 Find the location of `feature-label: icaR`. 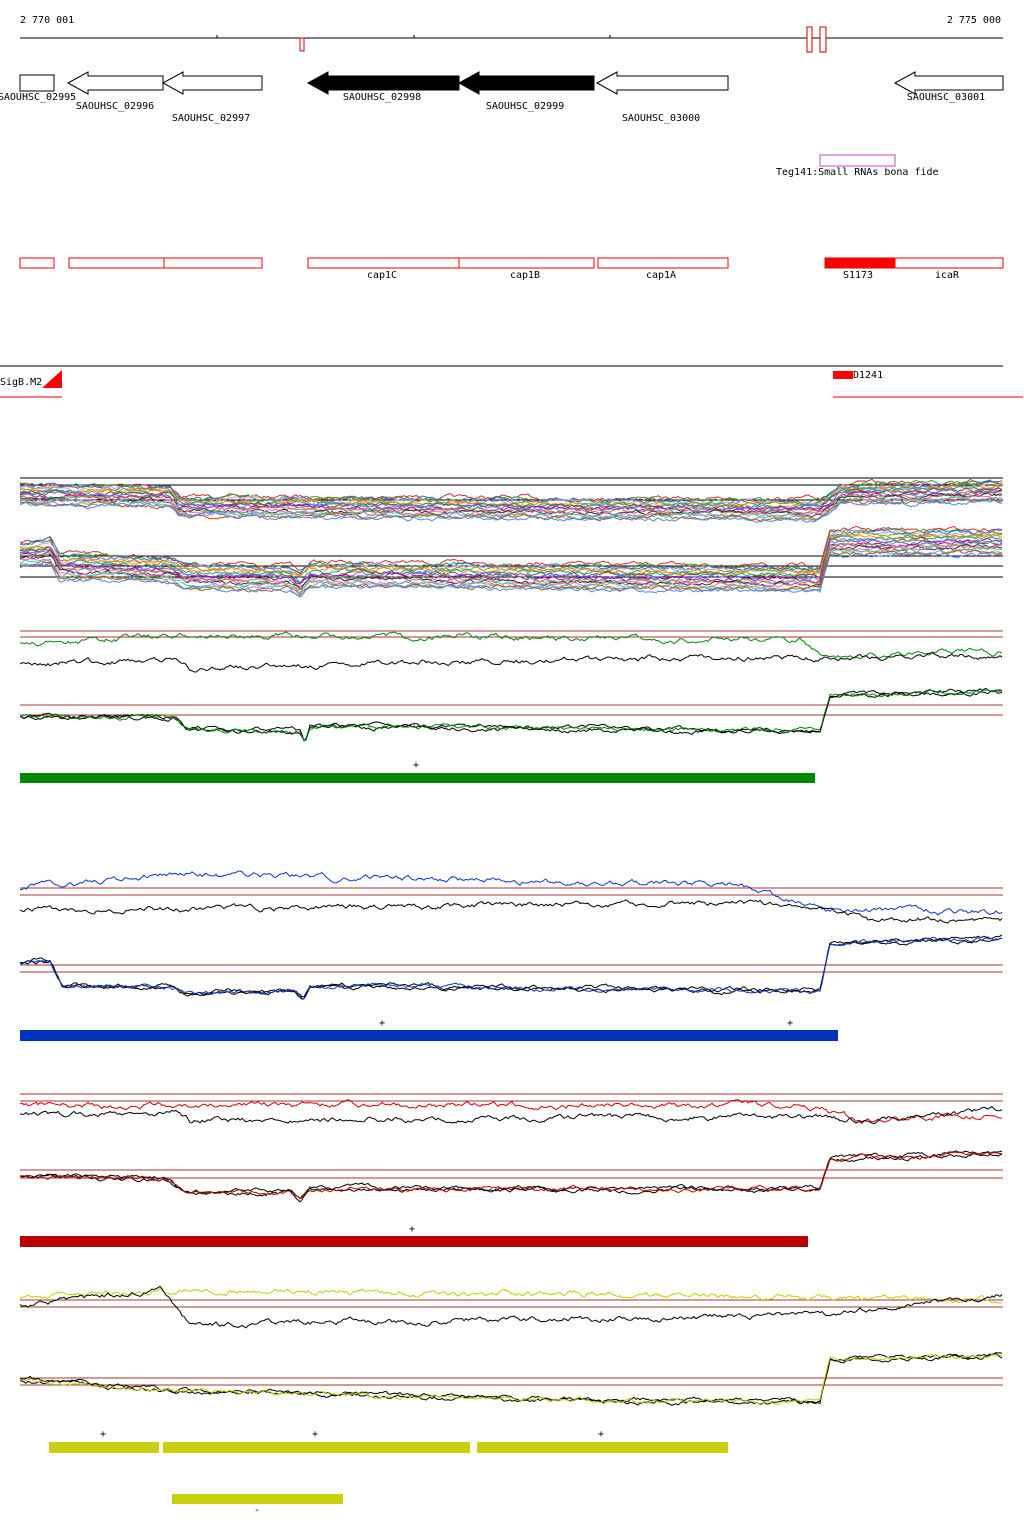

feature-label: icaR is located at coordinates (947, 275).